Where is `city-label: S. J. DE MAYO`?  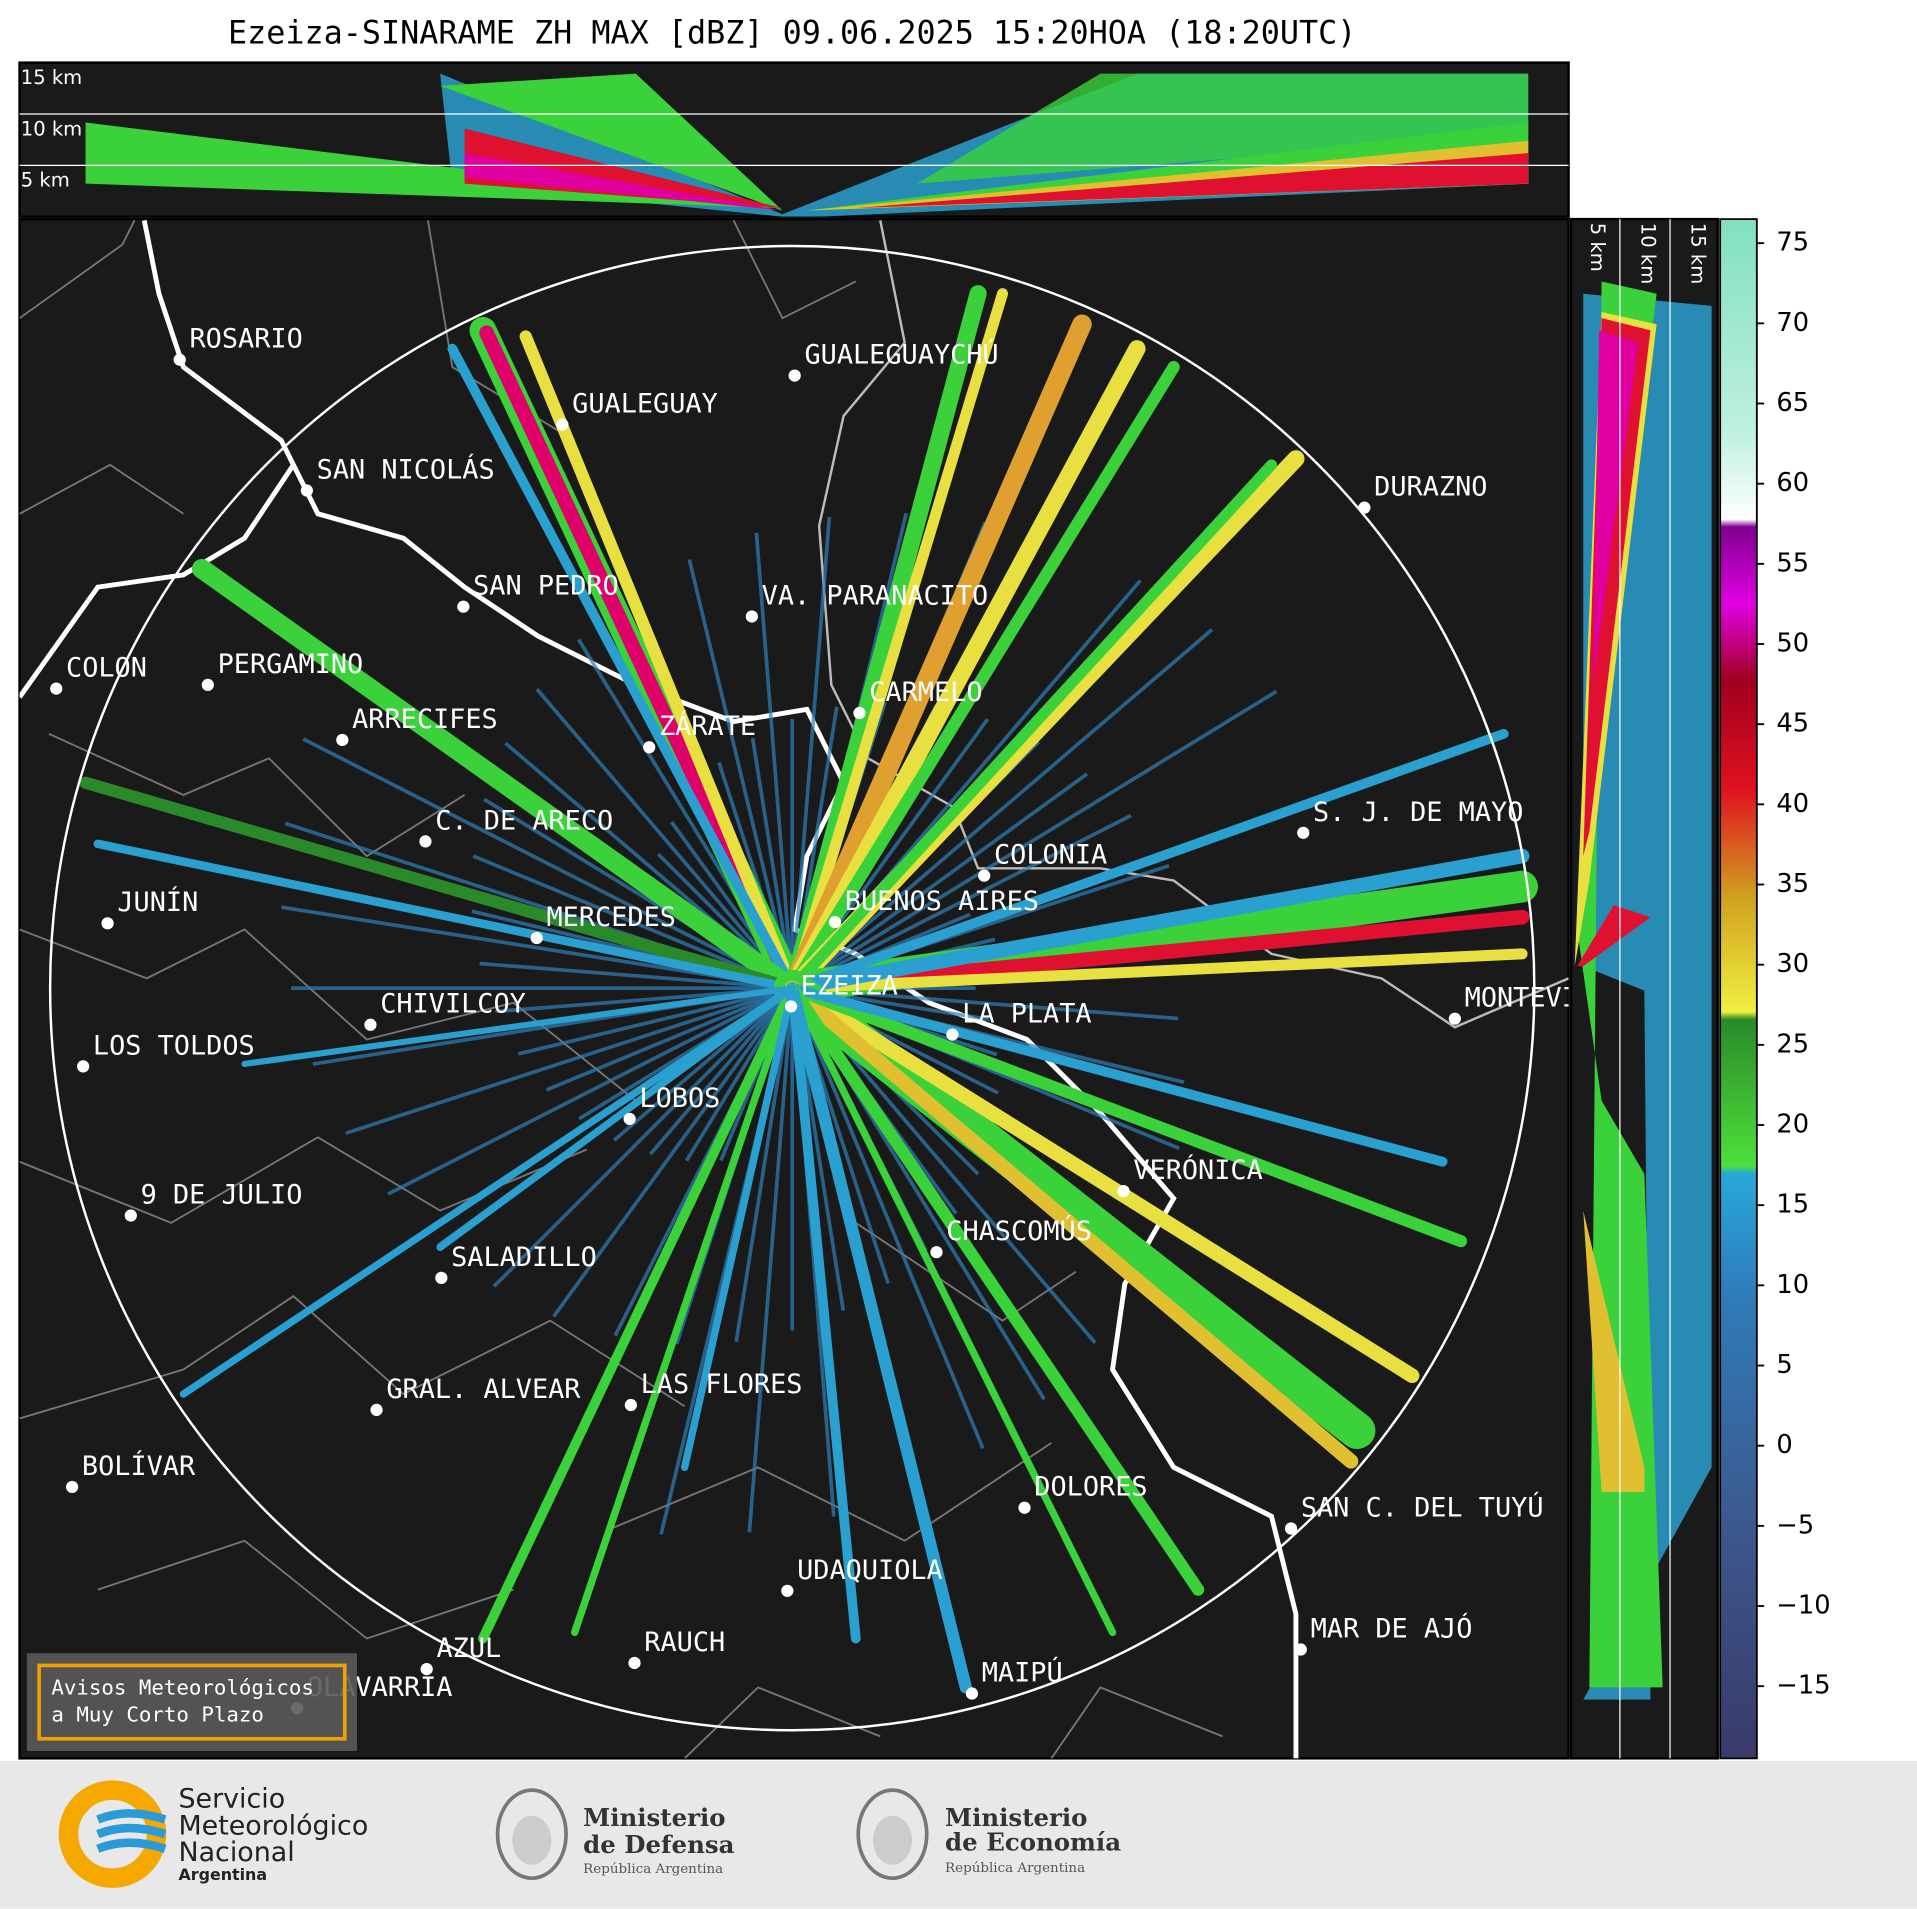 city-label: S. J. DE MAYO is located at coordinates (1418, 812).